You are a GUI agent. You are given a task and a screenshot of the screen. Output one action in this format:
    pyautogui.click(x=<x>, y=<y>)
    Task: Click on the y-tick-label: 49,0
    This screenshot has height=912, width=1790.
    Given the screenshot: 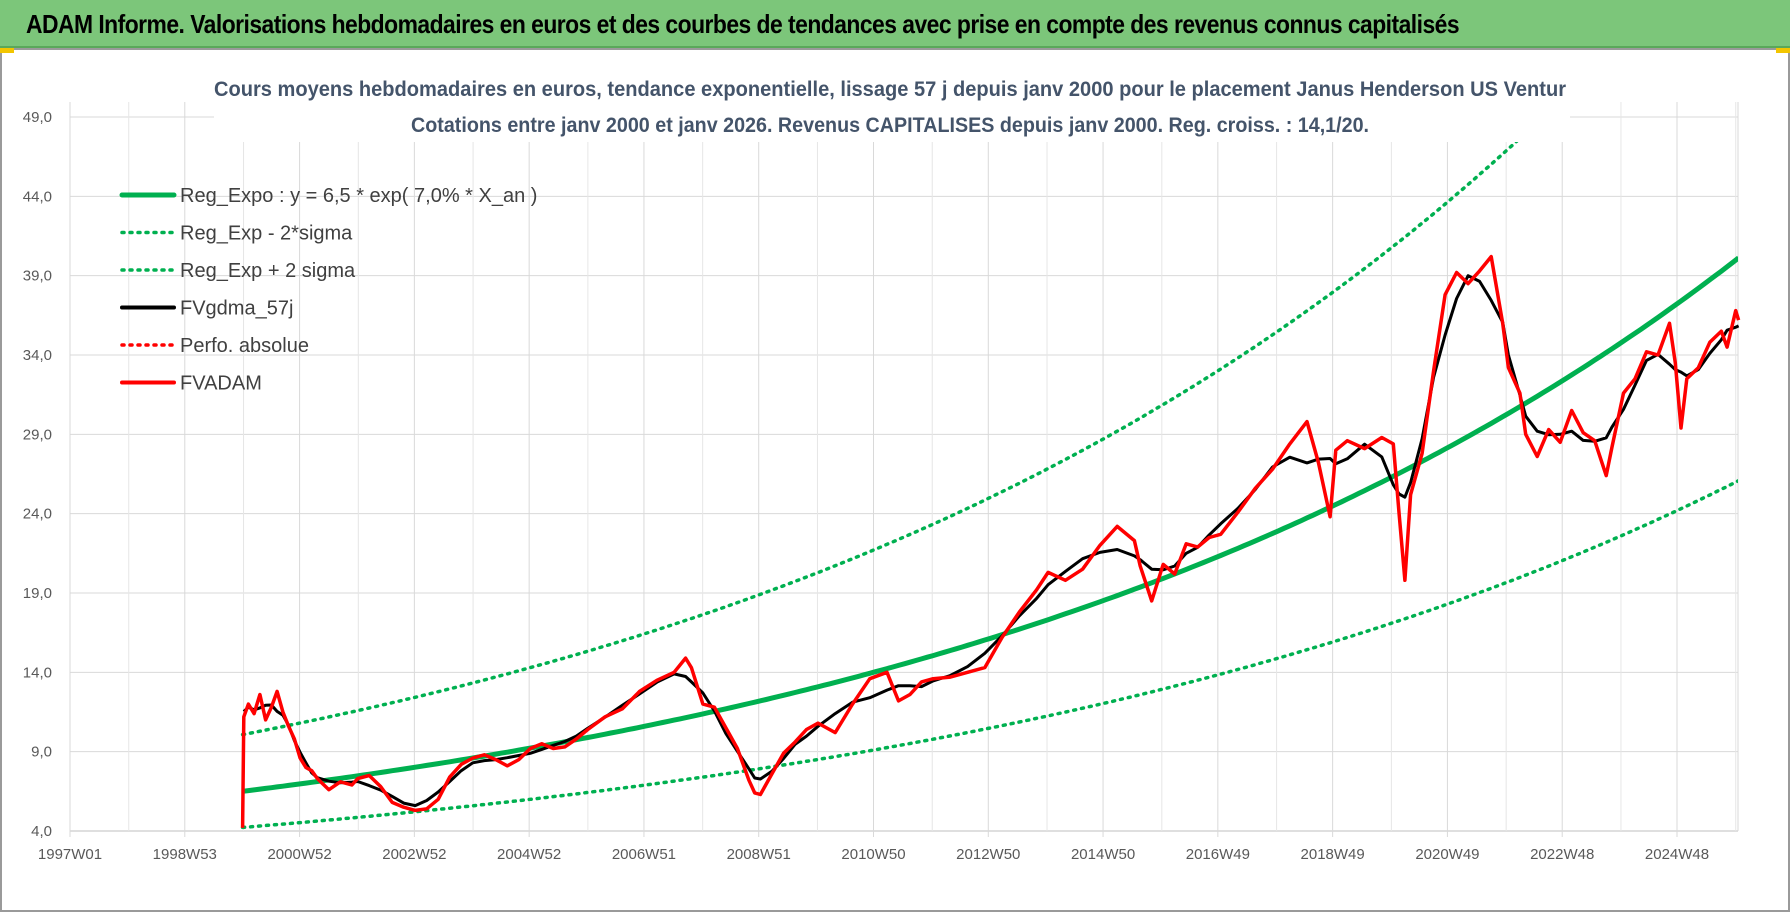 What is the action you would take?
    pyautogui.click(x=37, y=117)
    